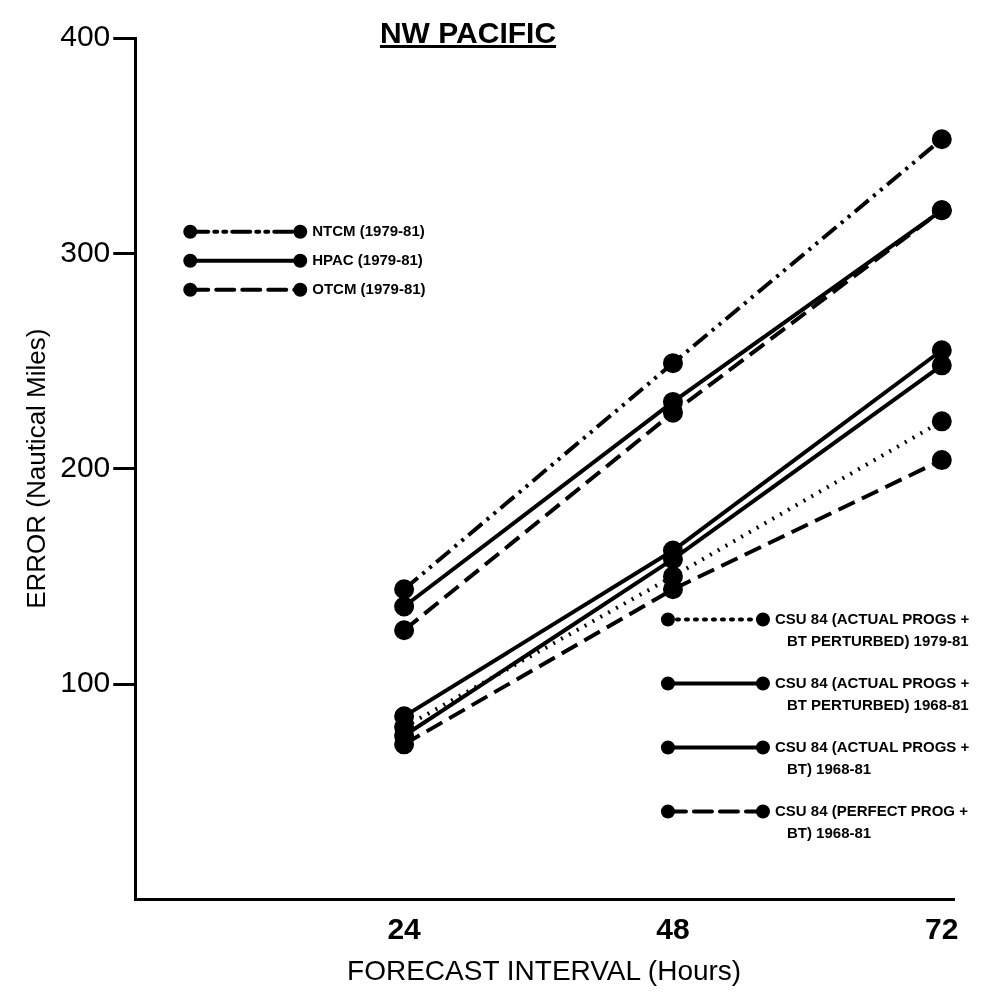 The height and width of the screenshot is (1003, 995). Describe the element at coordinates (85, 251) in the screenshot. I see `y-tick-label: 300` at that location.